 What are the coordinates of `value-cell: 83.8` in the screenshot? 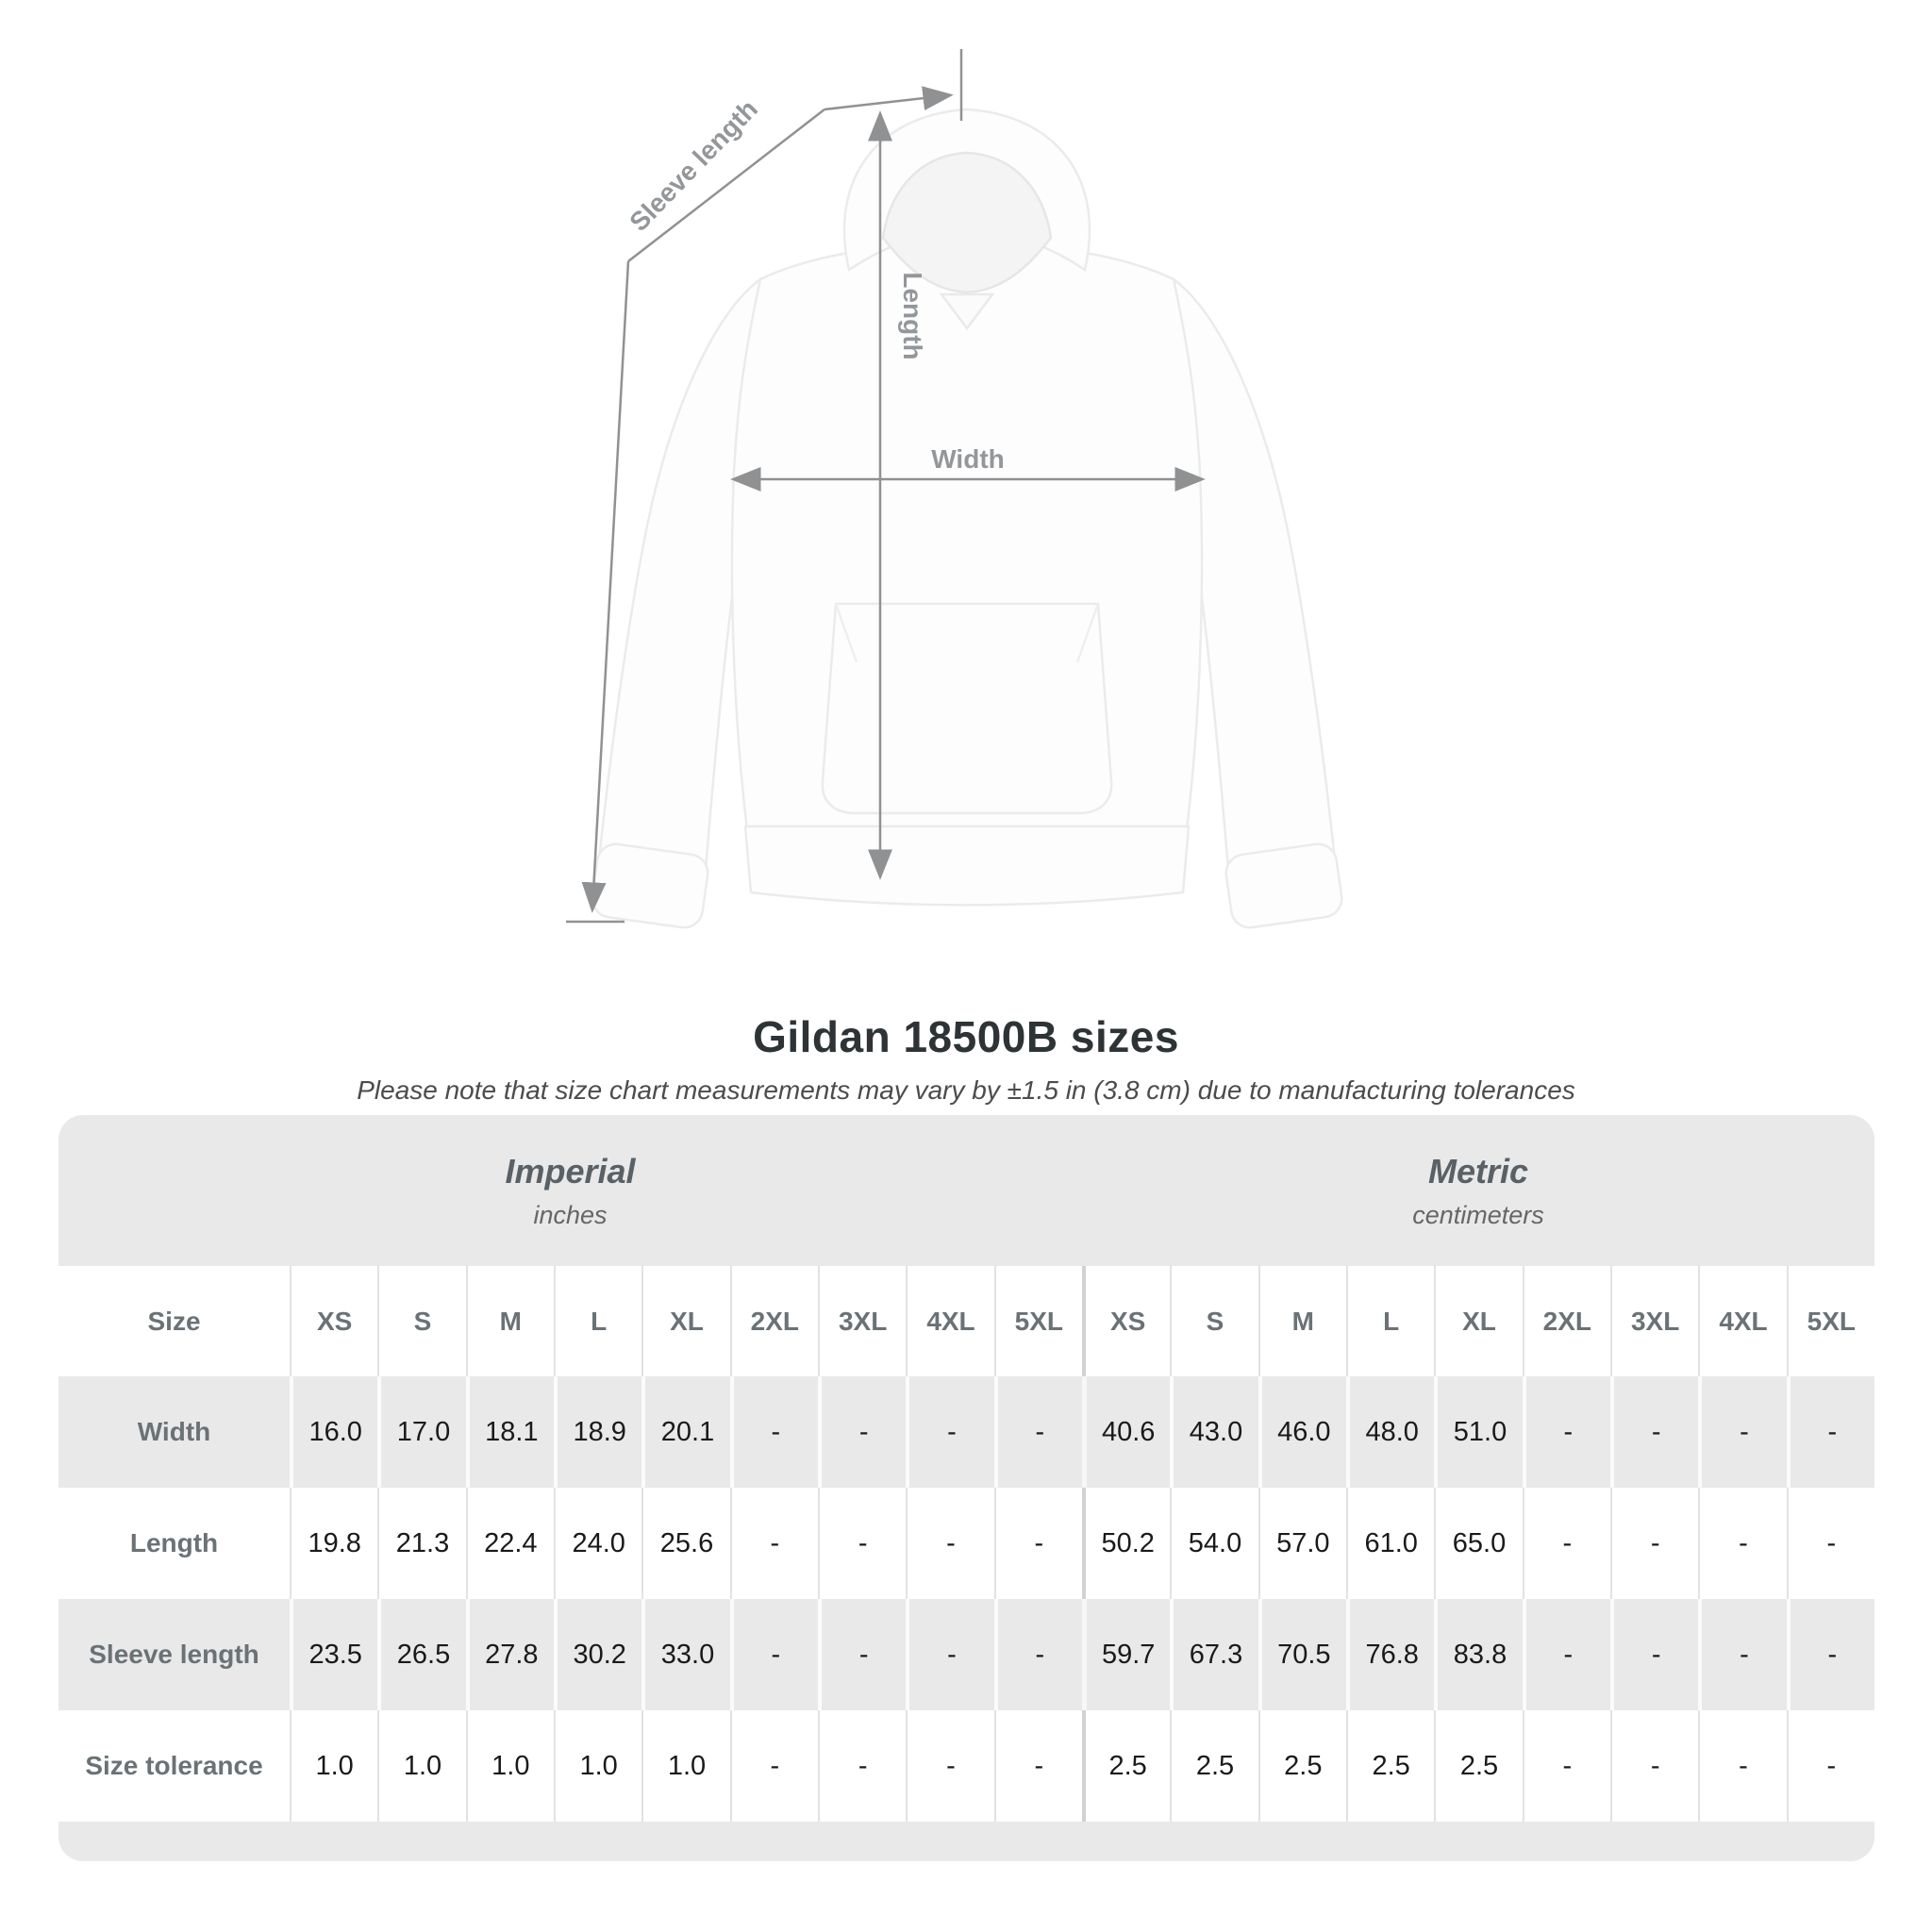 It's located at (1478, 1655).